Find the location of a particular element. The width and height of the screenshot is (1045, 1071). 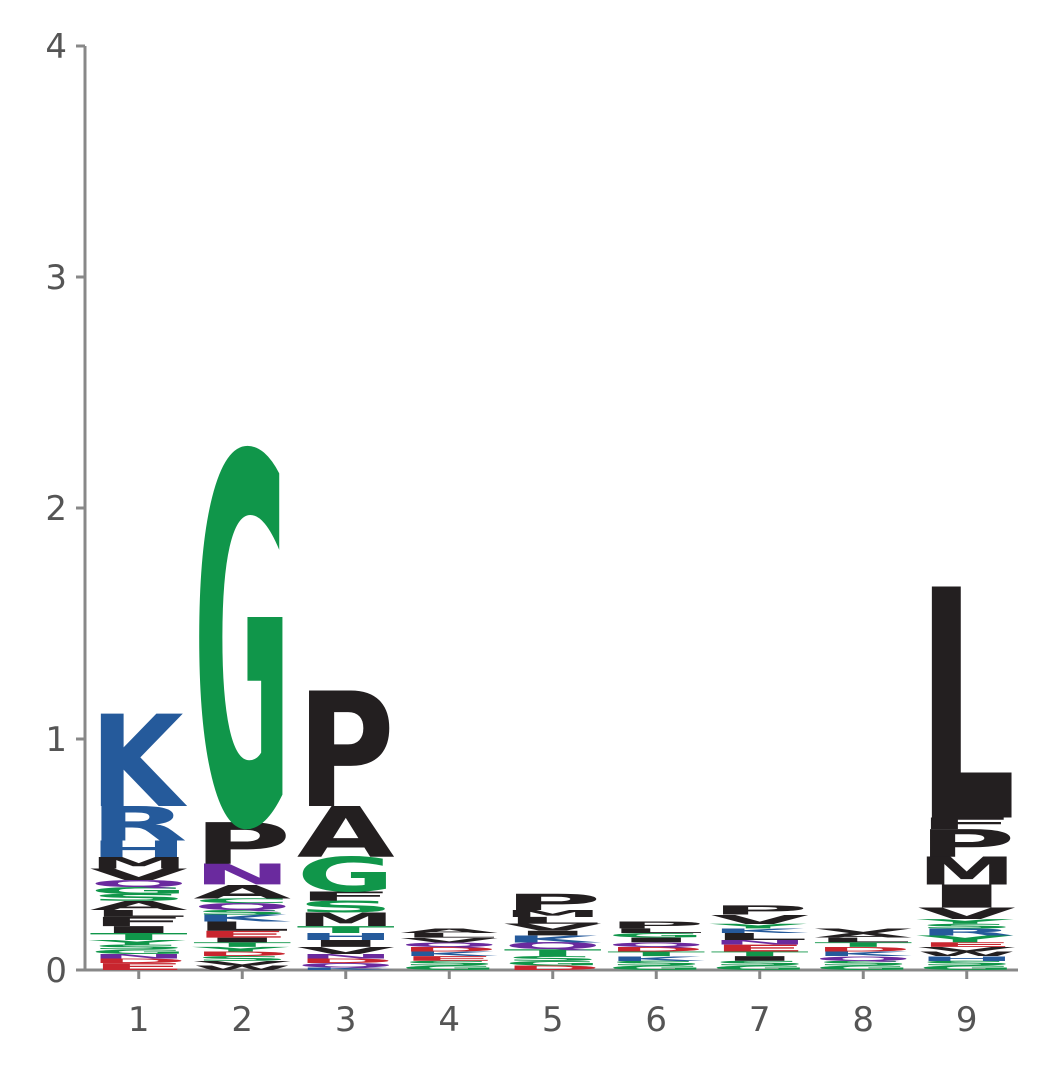

x-axis: 1 2 3 4 5 6 7 8 9 is located at coordinates (551, 1004).